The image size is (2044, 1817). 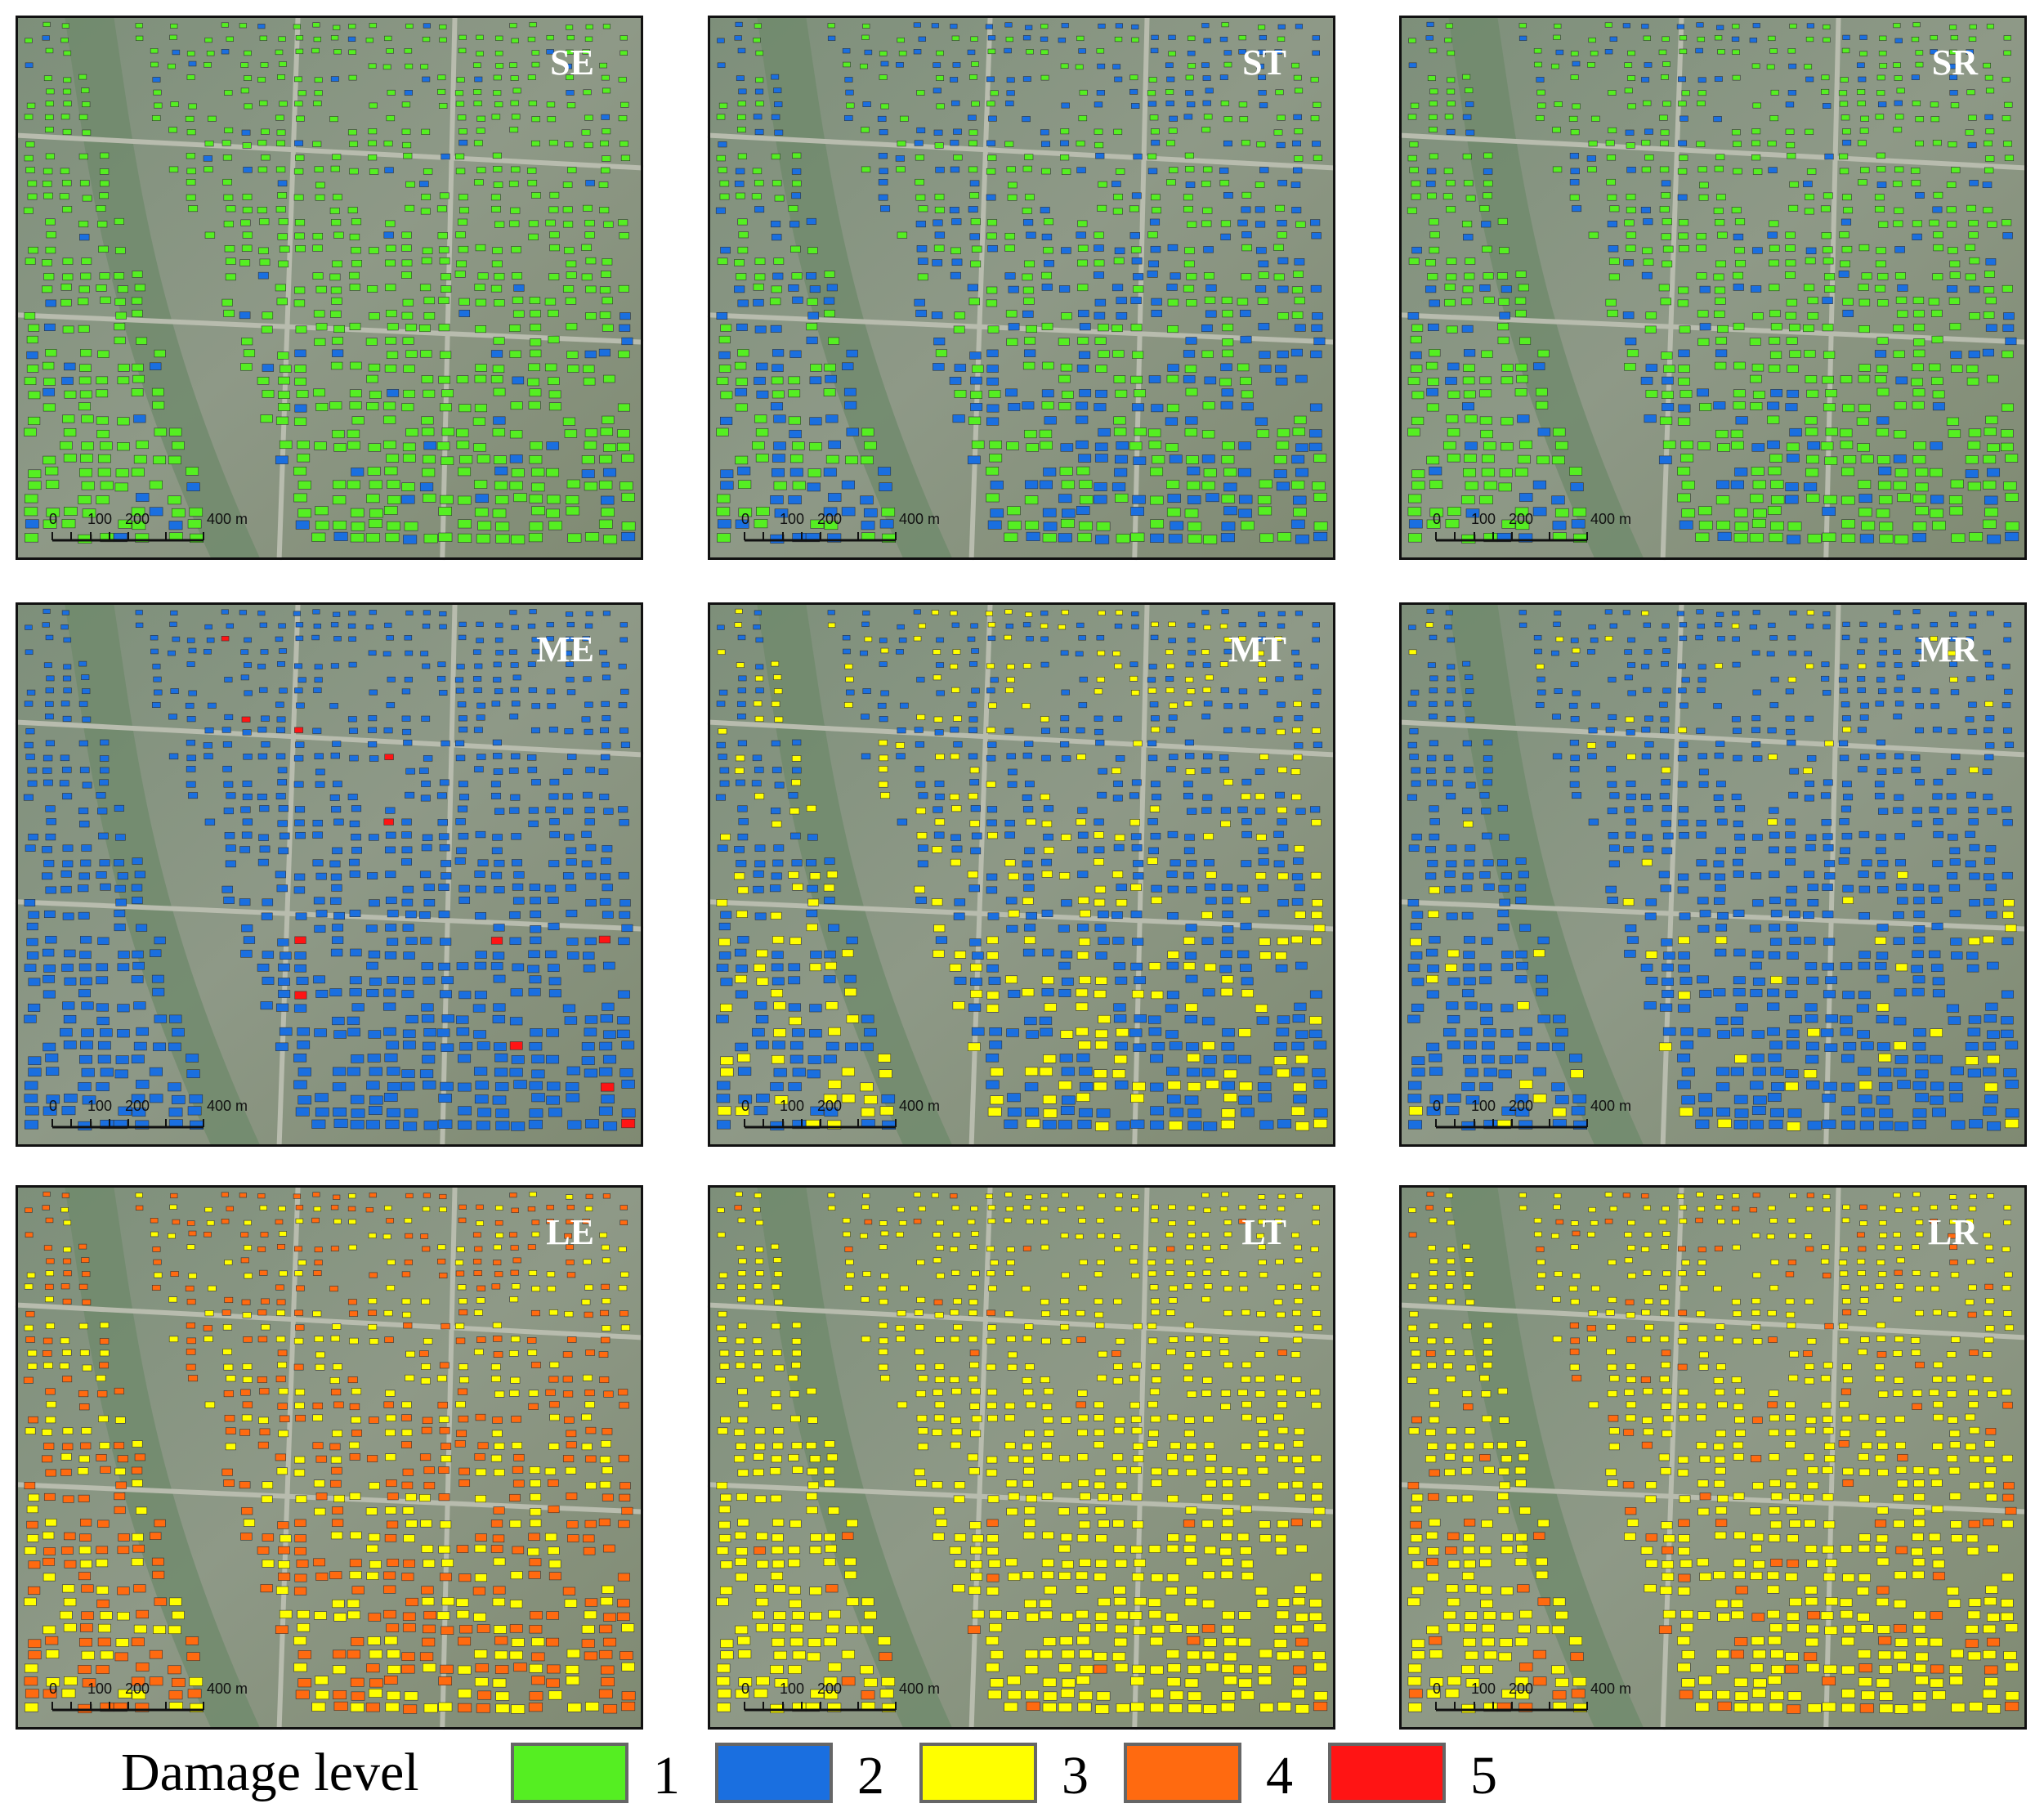 What do you see at coordinates (1521, 1106) in the screenshot?
I see `scale-label: 200` at bounding box center [1521, 1106].